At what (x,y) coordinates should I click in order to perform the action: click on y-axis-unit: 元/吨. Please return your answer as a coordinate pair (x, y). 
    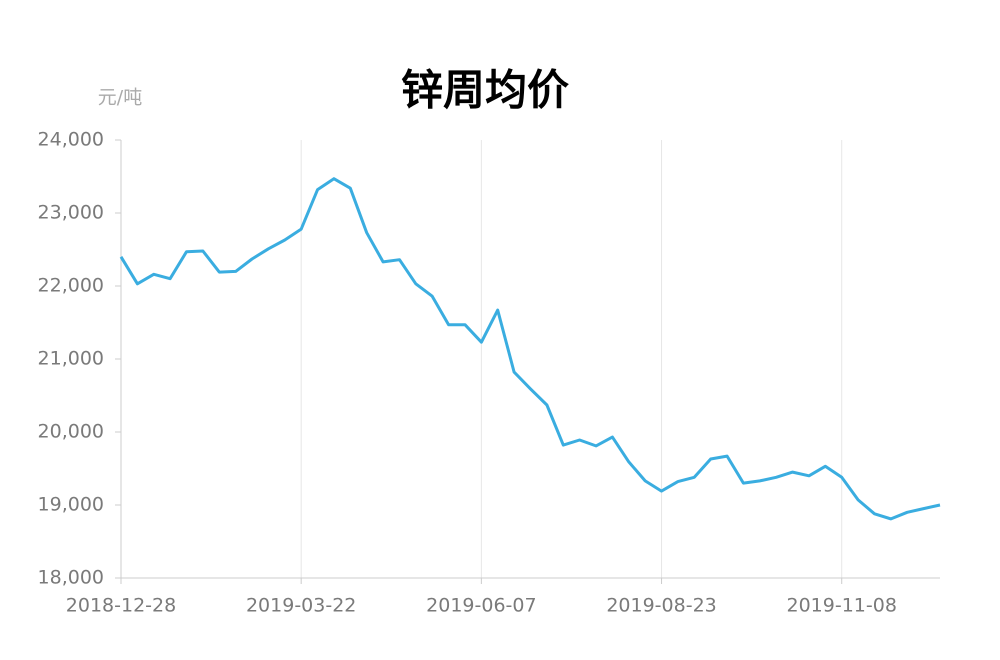
    Looking at the image, I should click on (120, 98).